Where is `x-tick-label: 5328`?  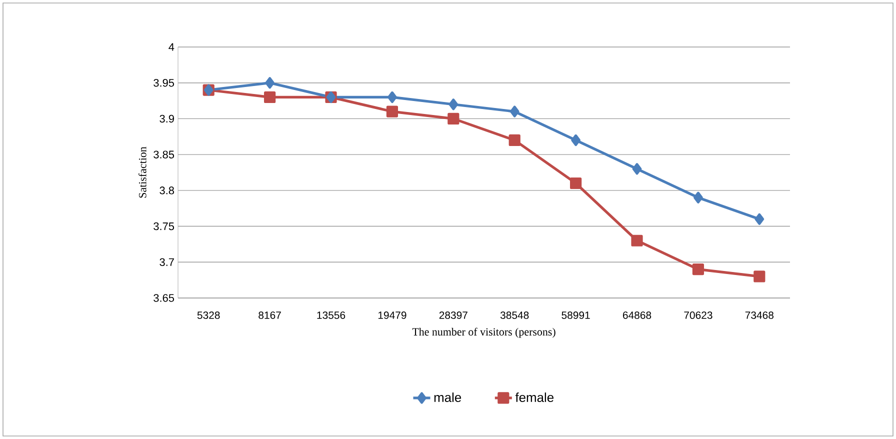
x-tick-label: 5328 is located at coordinates (208, 315).